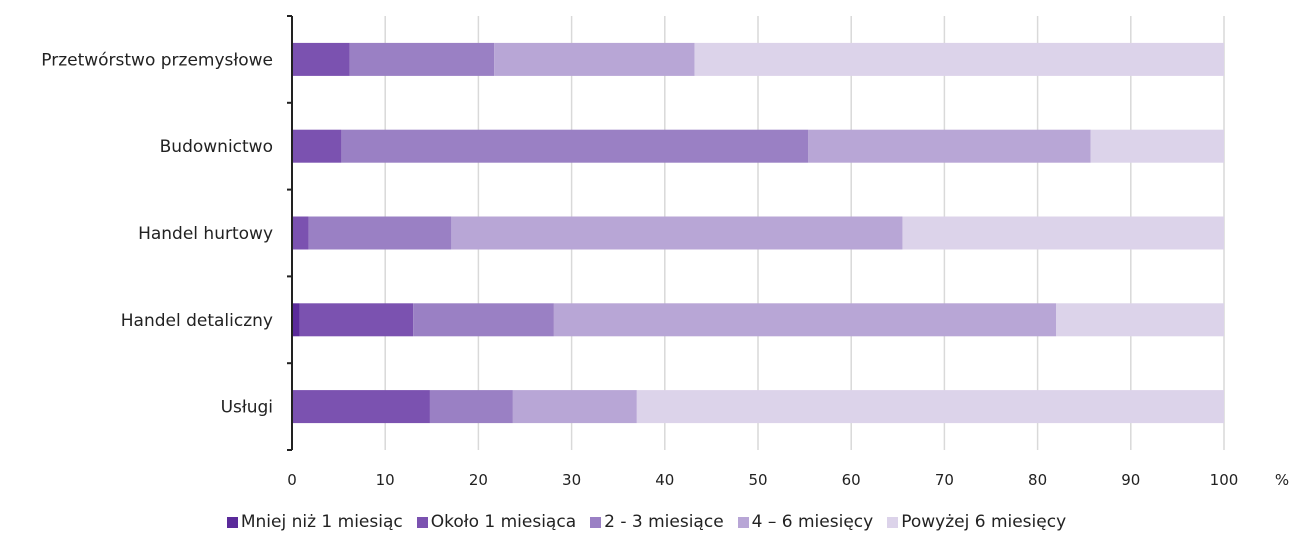 The image size is (1293, 535). What do you see at coordinates (197, 321) in the screenshot?
I see `category-label: Handel detaliczny` at bounding box center [197, 321].